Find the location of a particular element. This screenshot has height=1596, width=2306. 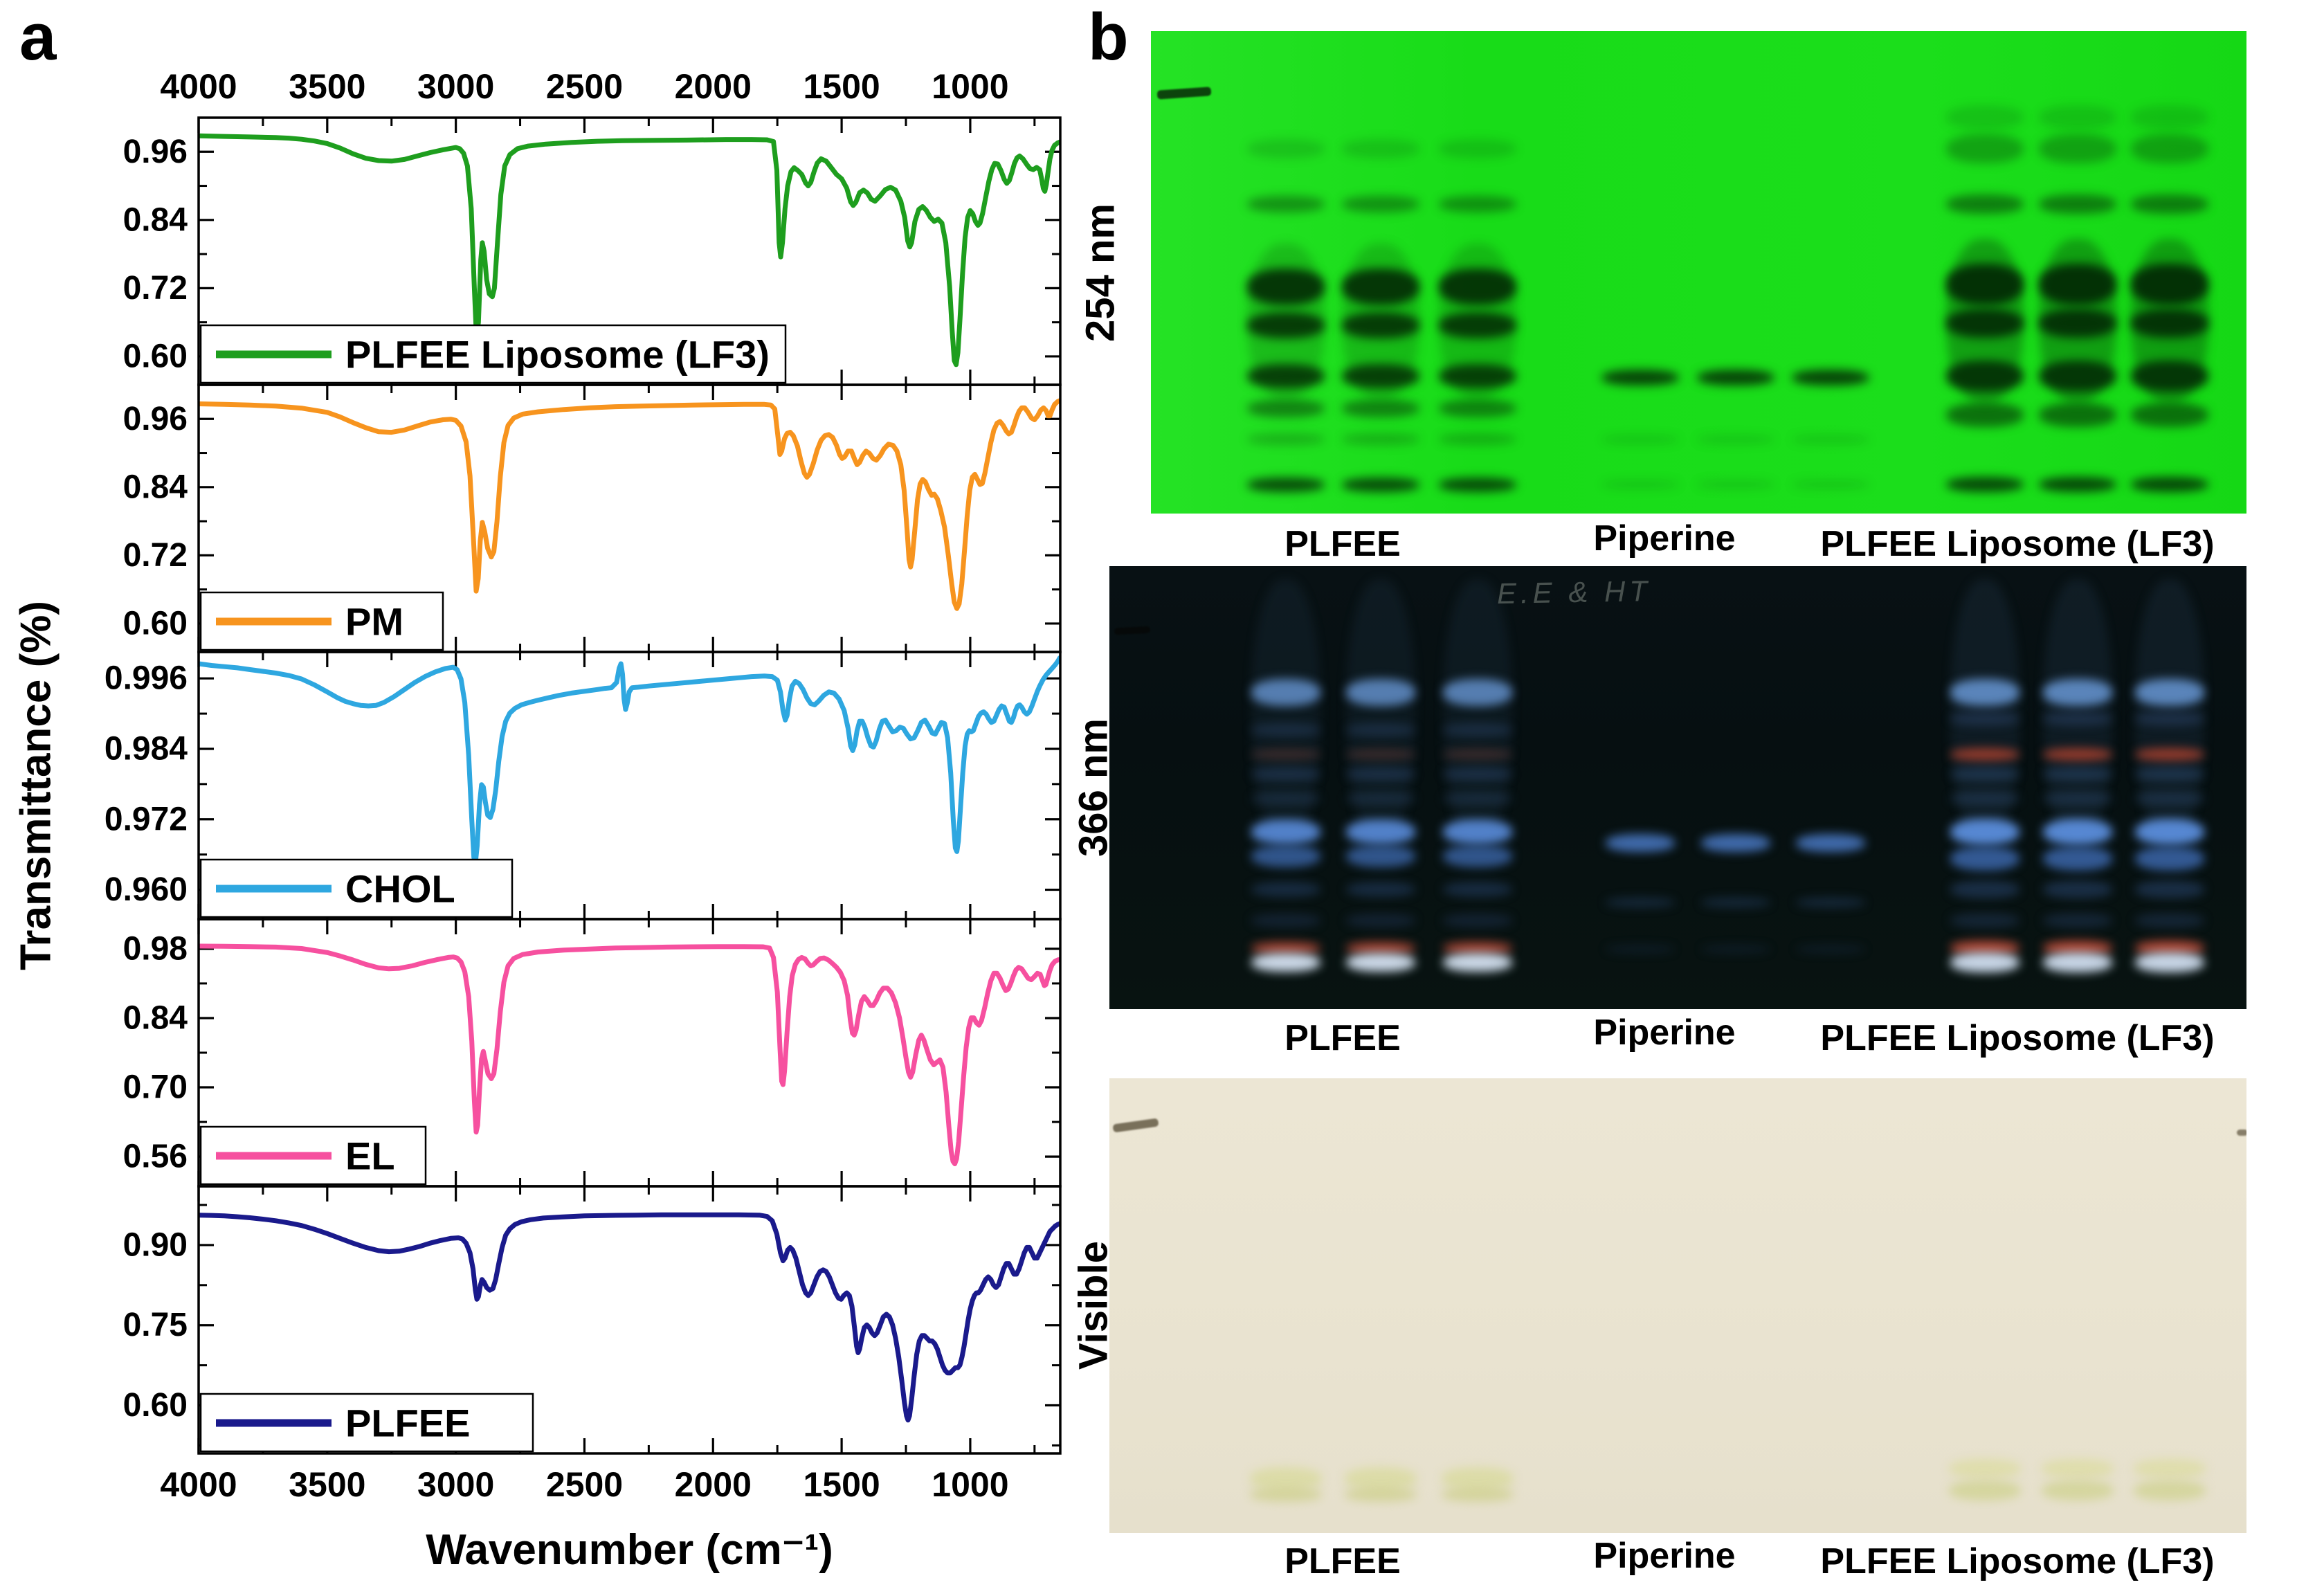

filter-label-254nm: 254 nm is located at coordinates (1100, 272).